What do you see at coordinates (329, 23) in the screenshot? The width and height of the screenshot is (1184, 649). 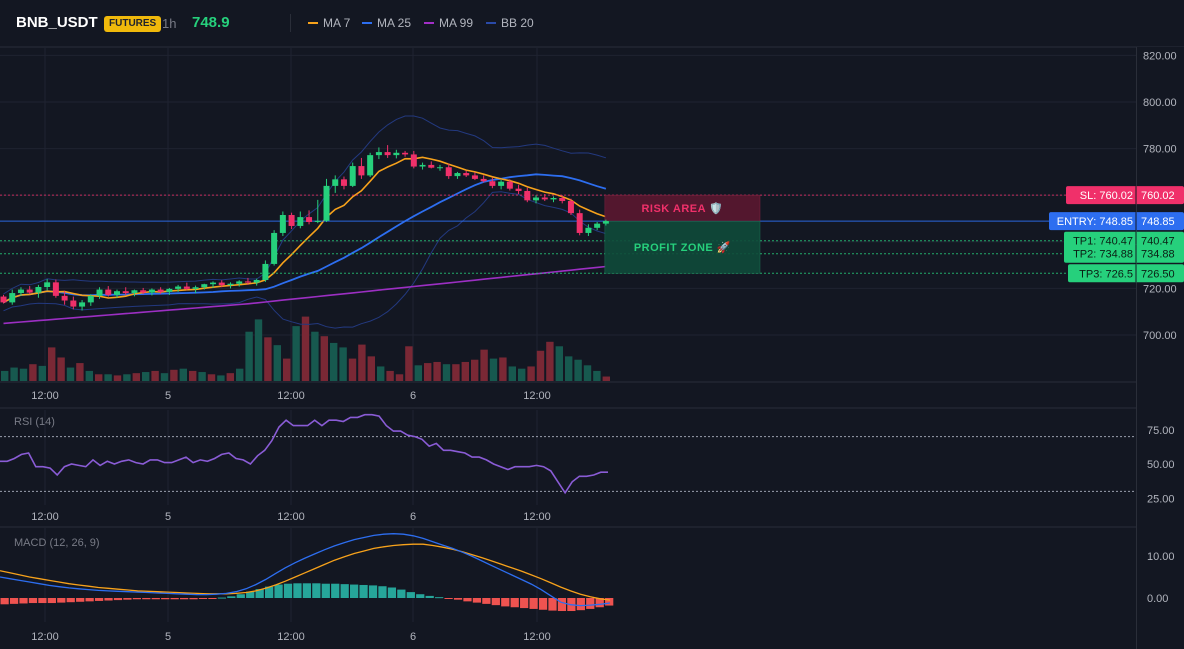 I see `legend-ma7: MA 7` at bounding box center [329, 23].